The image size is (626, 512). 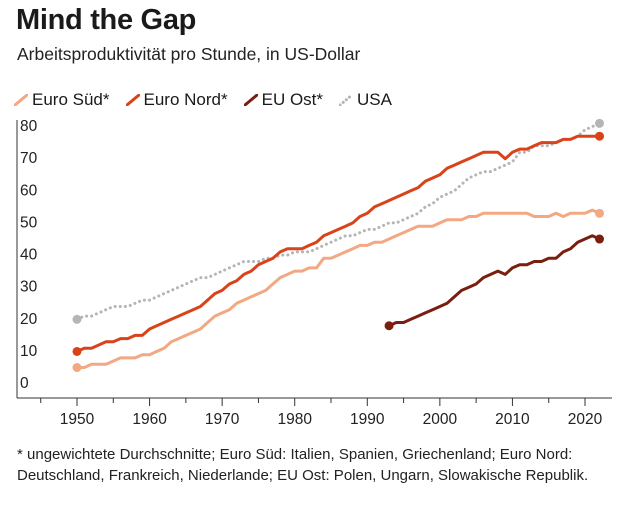 What do you see at coordinates (185, 99) in the screenshot?
I see `legend-label-euro-nord: Euro Nord*` at bounding box center [185, 99].